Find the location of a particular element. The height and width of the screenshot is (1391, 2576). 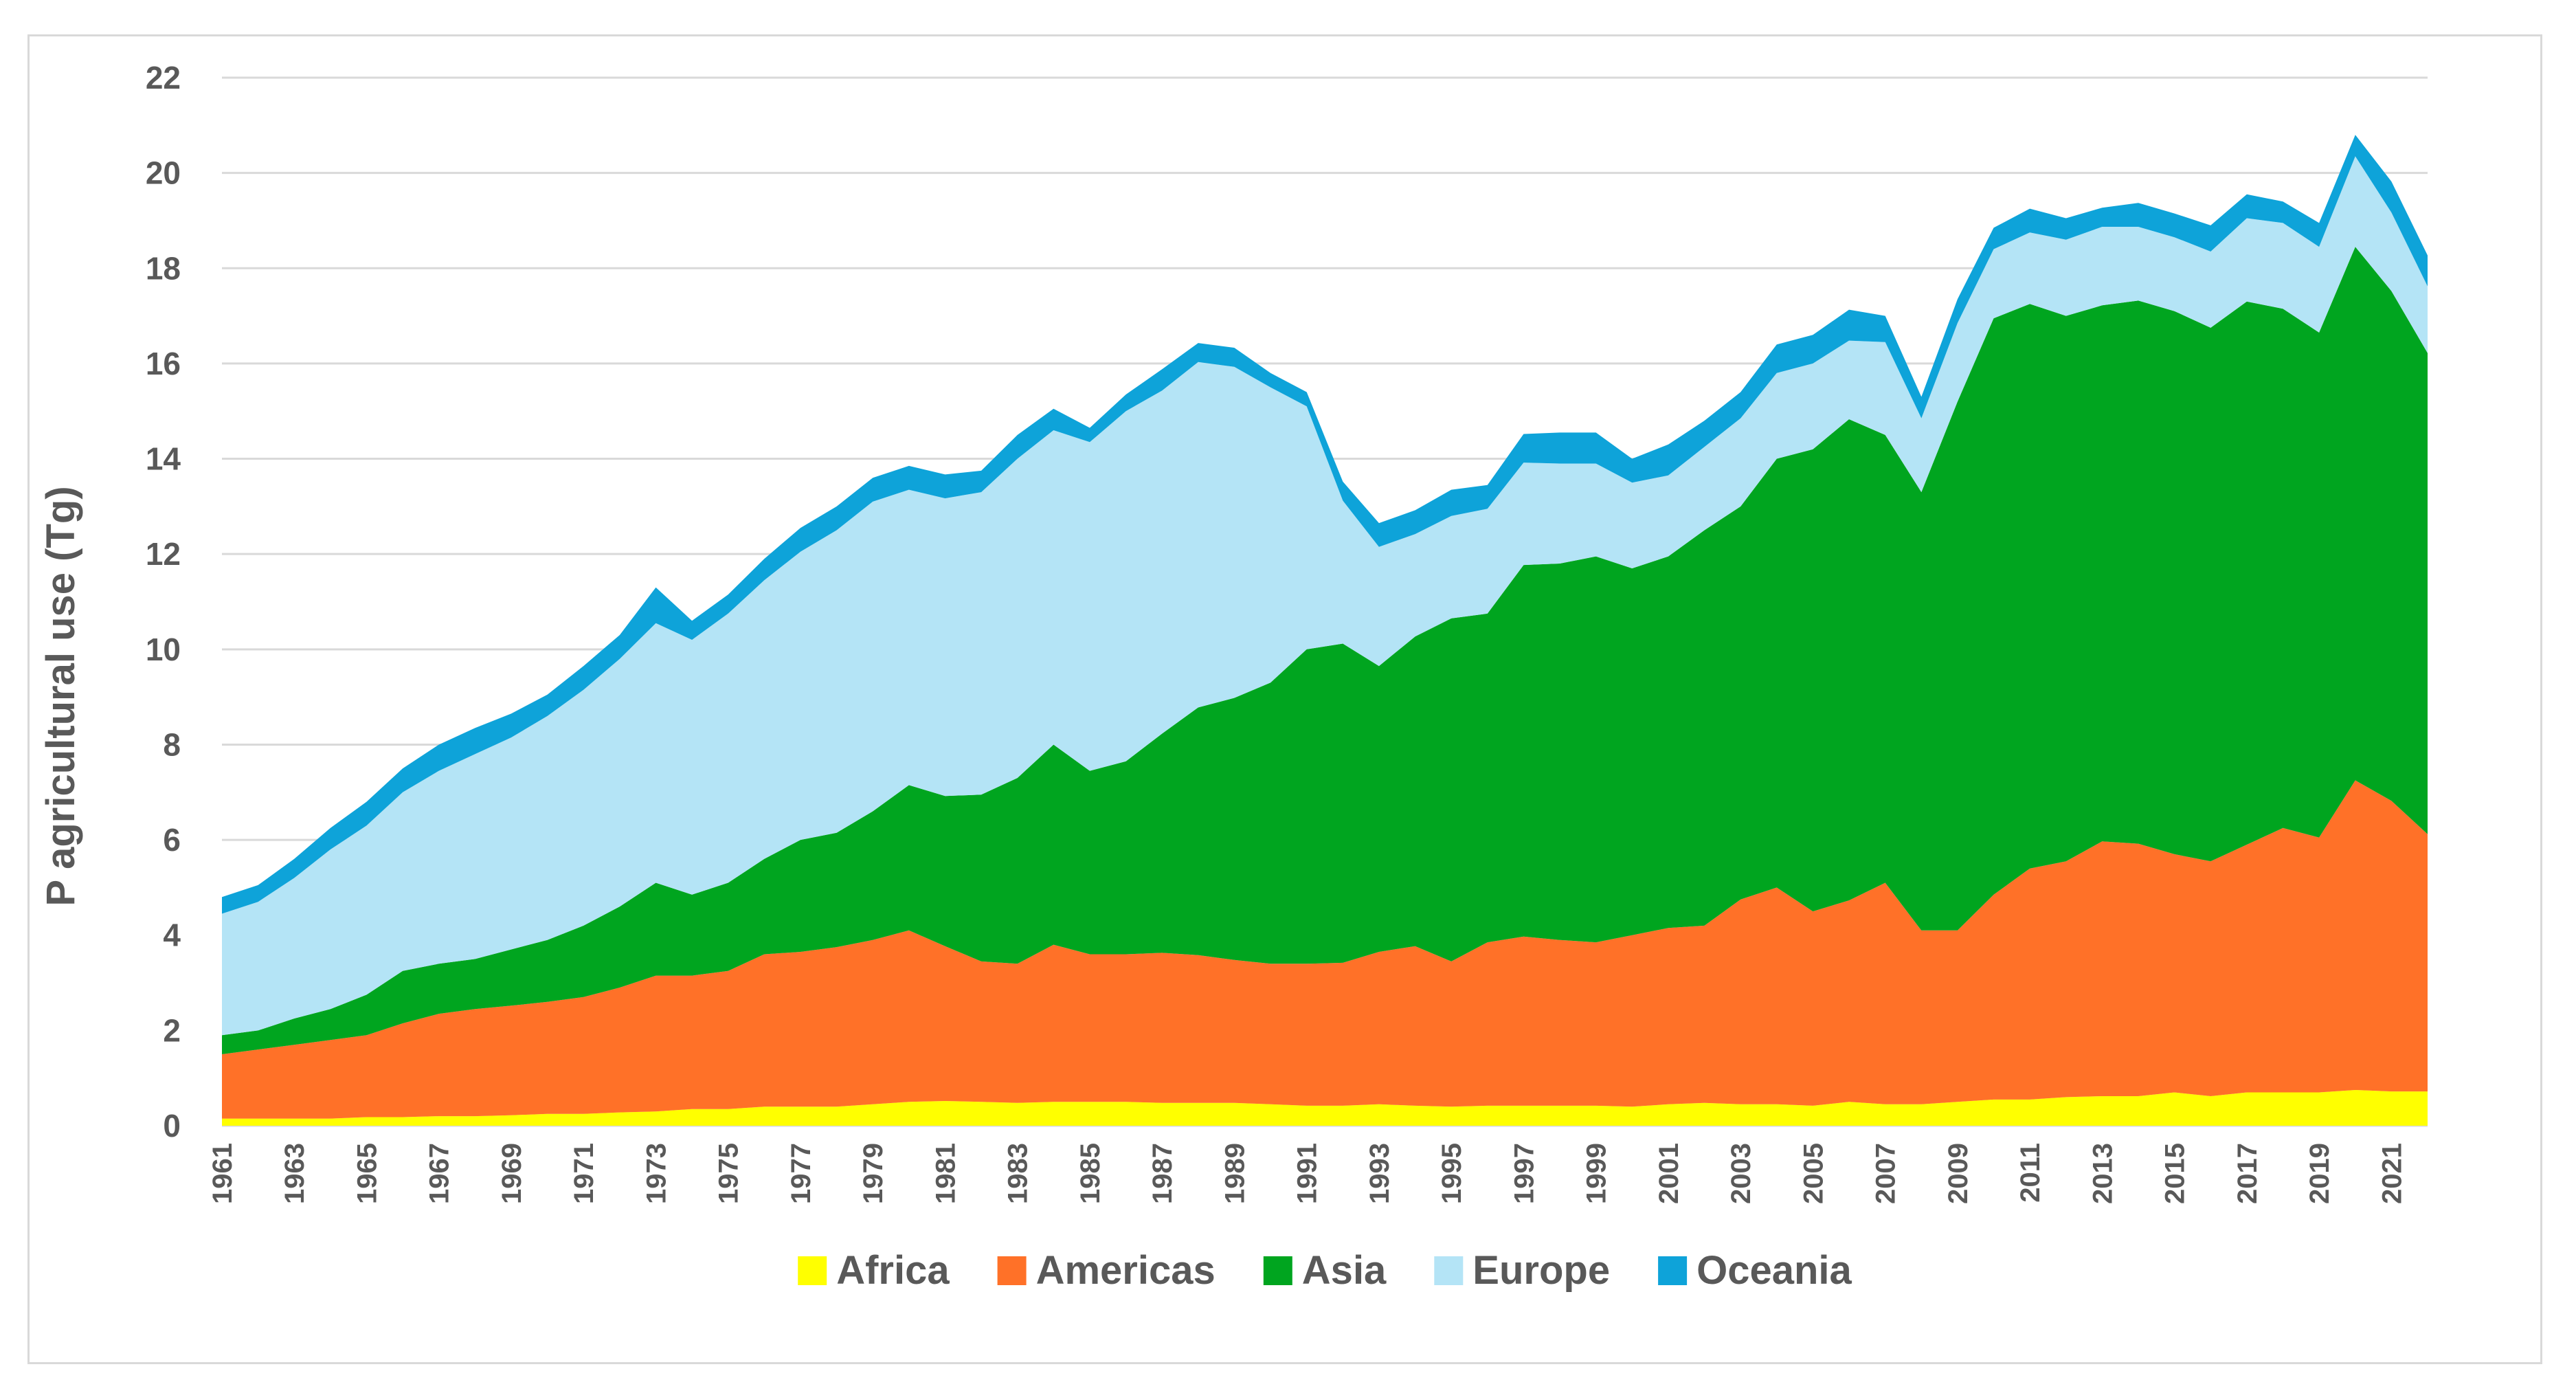

x-tick-label: 2019 is located at coordinates (2320, 1173).